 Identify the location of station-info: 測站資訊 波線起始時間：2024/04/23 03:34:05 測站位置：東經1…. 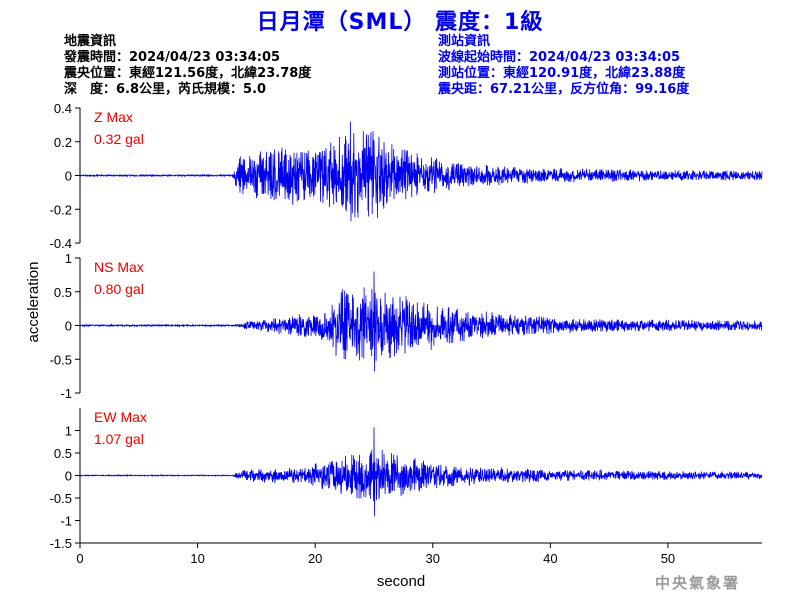
(563, 66).